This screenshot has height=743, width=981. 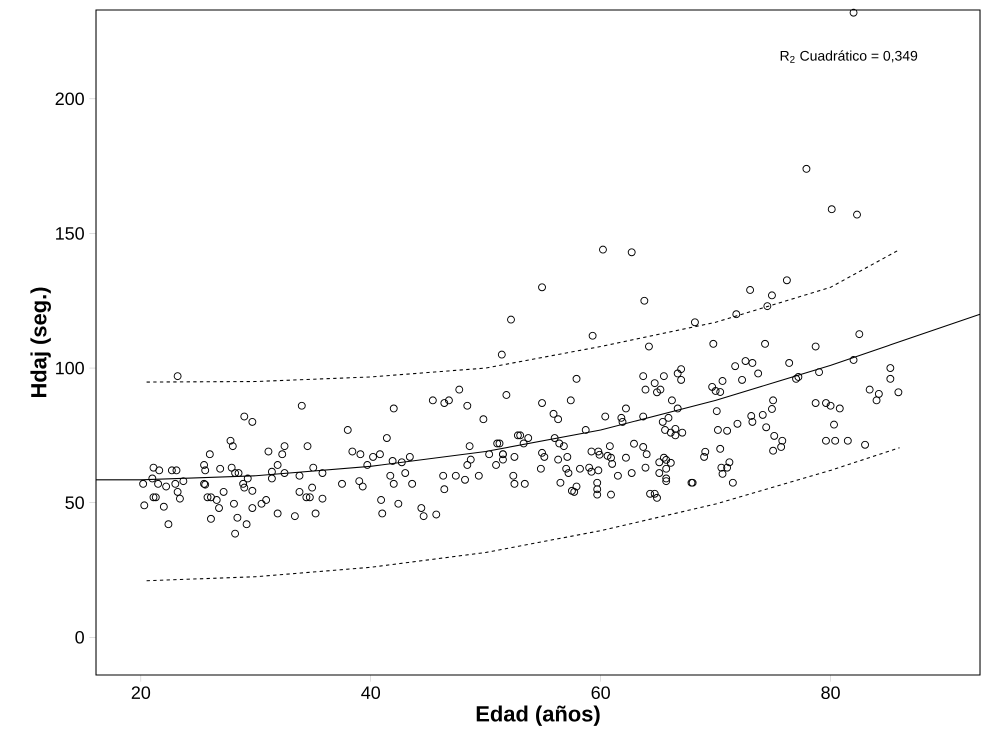 What do you see at coordinates (40, 343) in the screenshot?
I see `y-axis-title: Hdaj (seg.)` at bounding box center [40, 343].